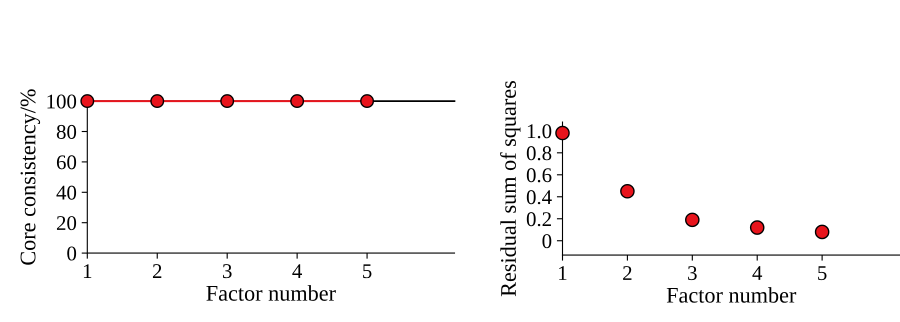 This screenshot has height=322, width=900. What do you see at coordinates (66, 162) in the screenshot?
I see `y-tick-label: 60` at bounding box center [66, 162].